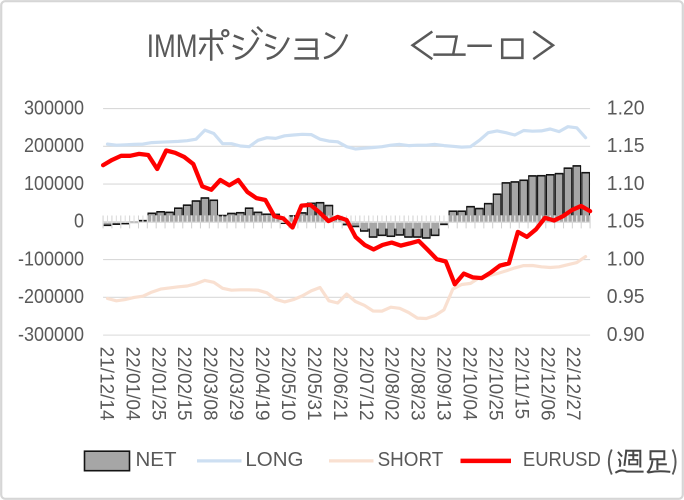 This screenshot has width=684, height=500. Describe the element at coordinates (51, 335) in the screenshot. I see `svg-text: -300000` at that location.